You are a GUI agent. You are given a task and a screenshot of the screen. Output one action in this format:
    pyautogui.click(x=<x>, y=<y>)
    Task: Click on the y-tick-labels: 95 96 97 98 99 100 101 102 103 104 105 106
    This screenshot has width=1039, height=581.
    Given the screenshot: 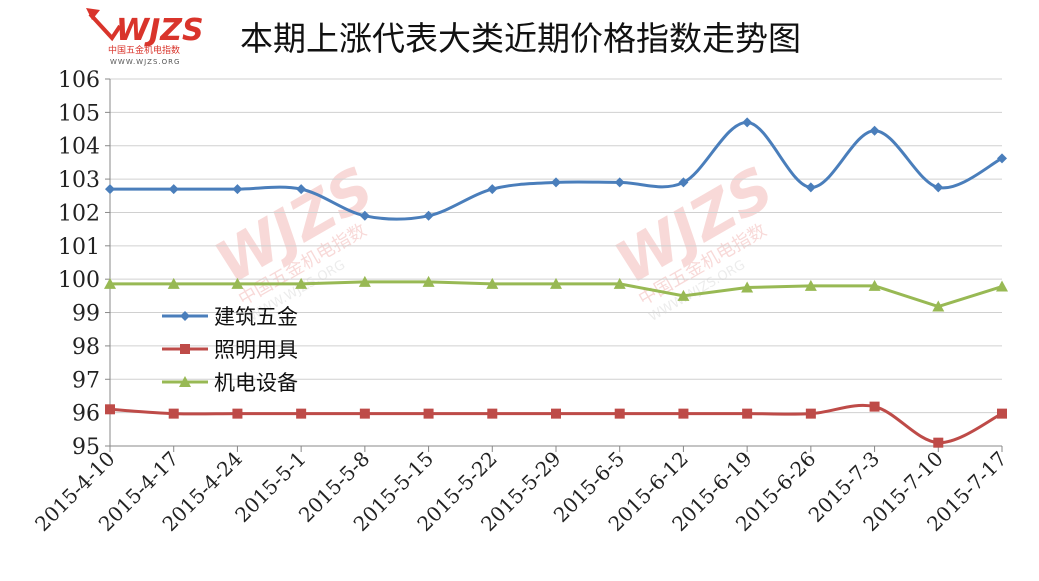 What is the action you would take?
    pyautogui.click(x=79, y=264)
    